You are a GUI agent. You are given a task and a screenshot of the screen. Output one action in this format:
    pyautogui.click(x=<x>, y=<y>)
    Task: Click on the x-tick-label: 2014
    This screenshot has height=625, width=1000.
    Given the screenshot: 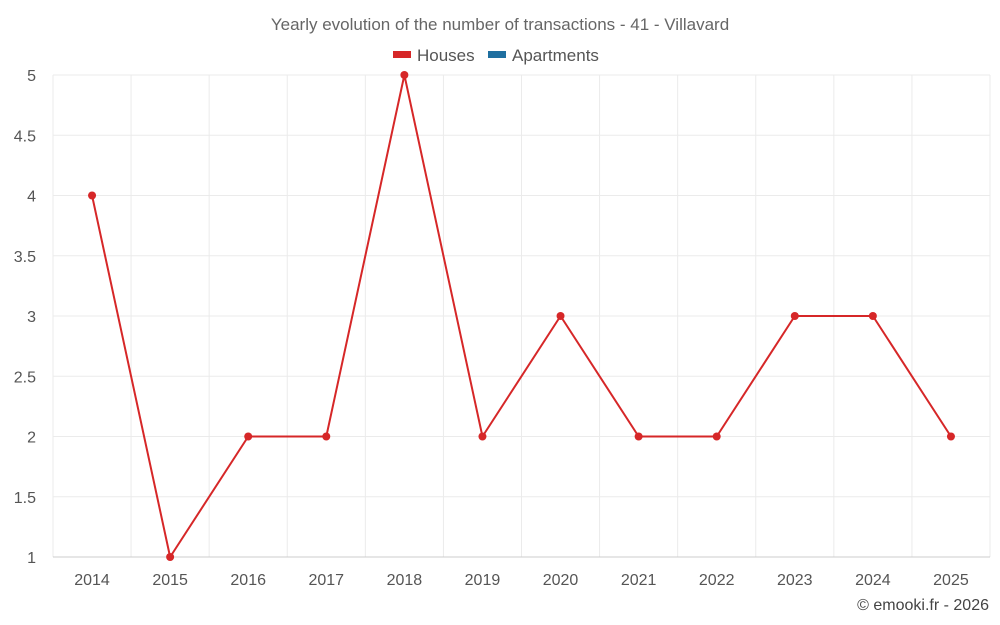 What is the action you would take?
    pyautogui.click(x=92, y=580)
    